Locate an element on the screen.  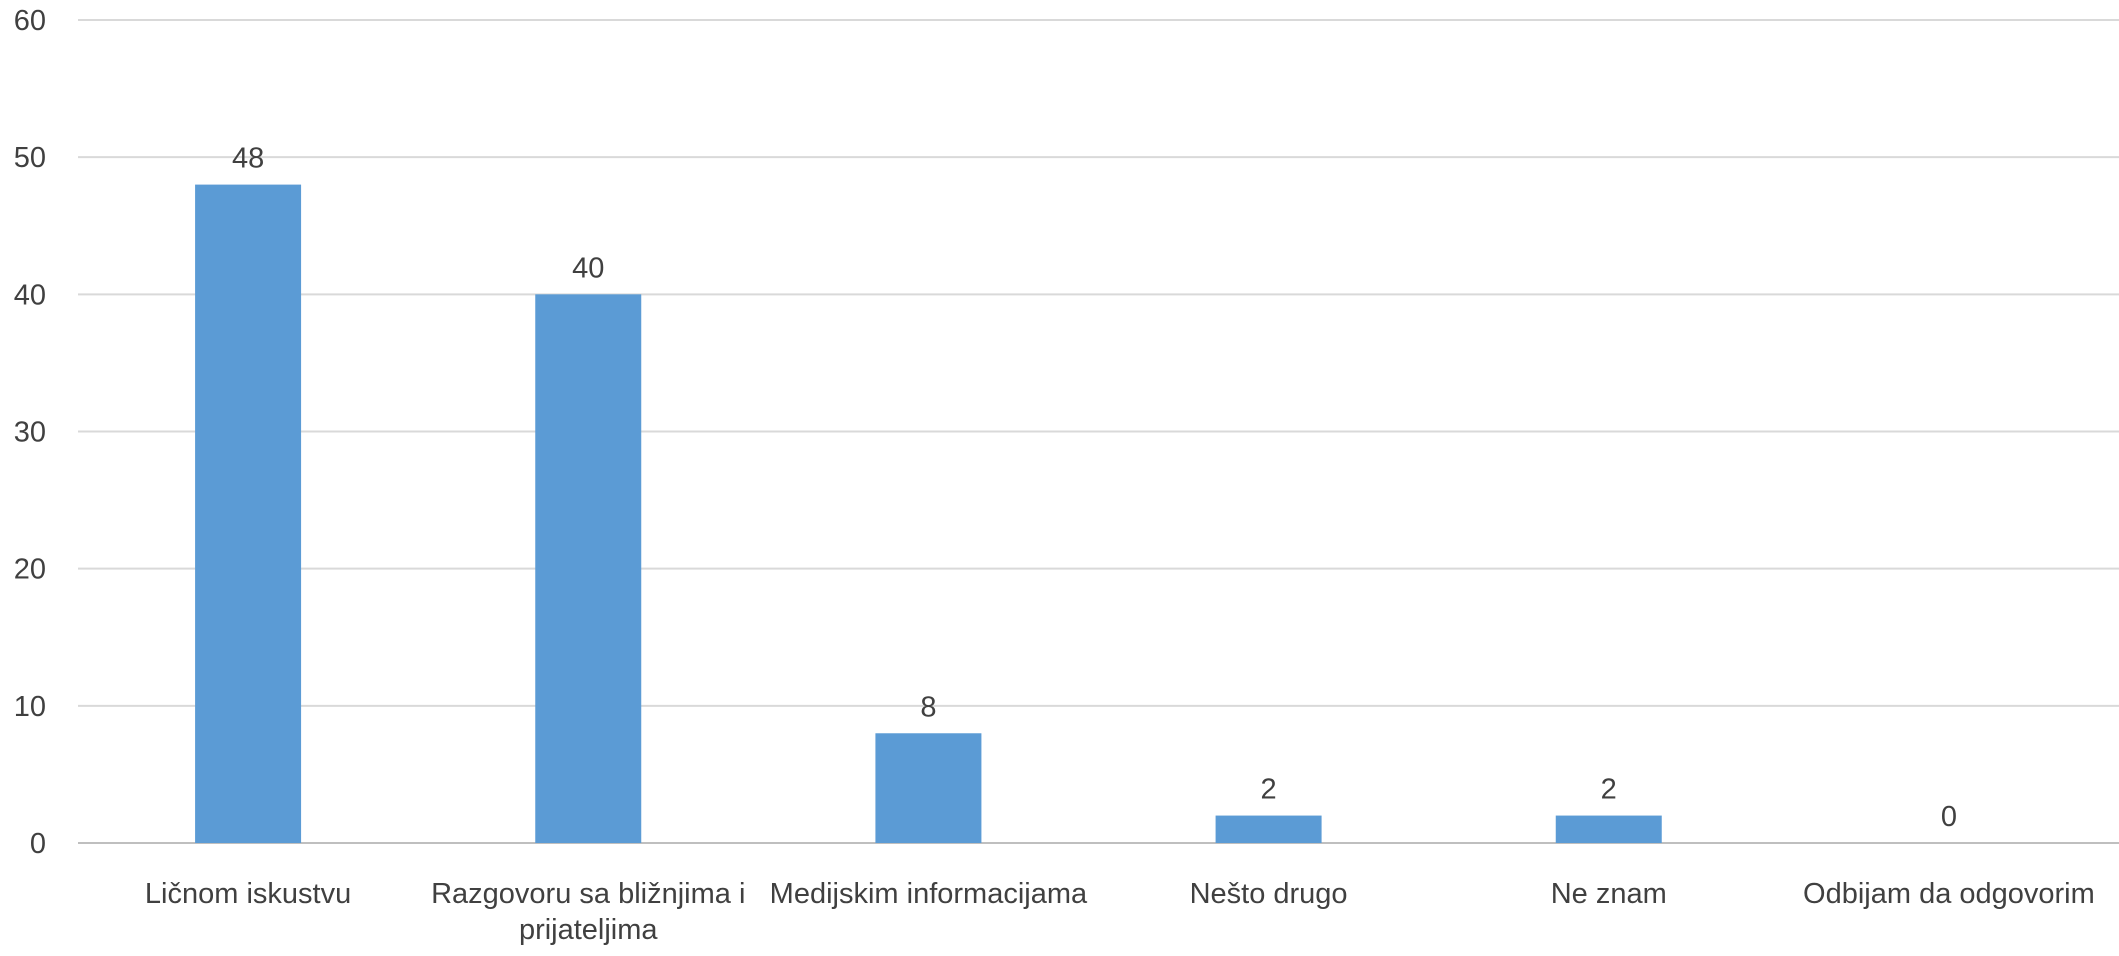
data-label-1: 40 is located at coordinates (588, 268).